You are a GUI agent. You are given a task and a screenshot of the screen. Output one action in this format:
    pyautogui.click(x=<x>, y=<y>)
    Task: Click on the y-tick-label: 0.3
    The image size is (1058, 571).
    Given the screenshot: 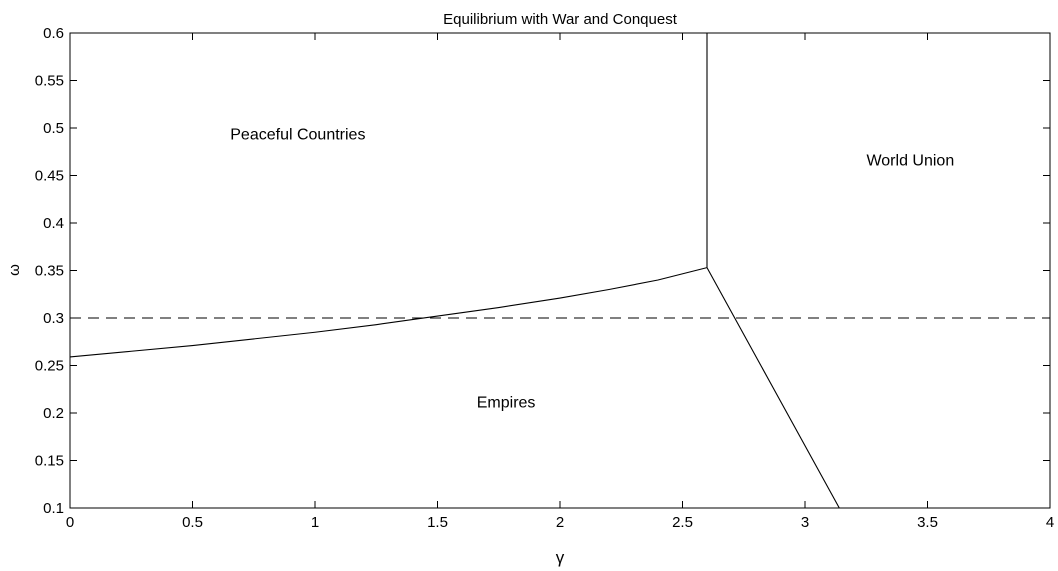 What is the action you would take?
    pyautogui.click(x=53, y=318)
    